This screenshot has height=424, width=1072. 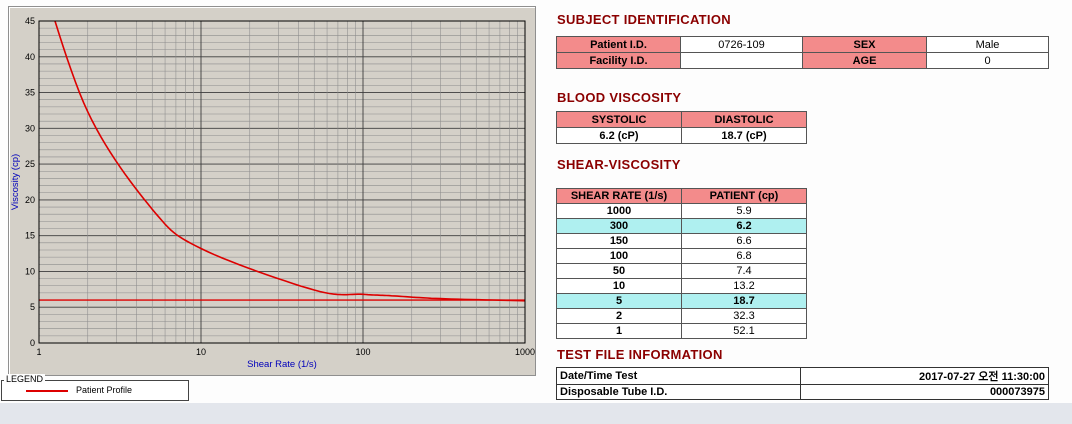 What do you see at coordinates (924, 392) in the screenshot?
I see `disposable-tube-id-value: 000073975` at bounding box center [924, 392].